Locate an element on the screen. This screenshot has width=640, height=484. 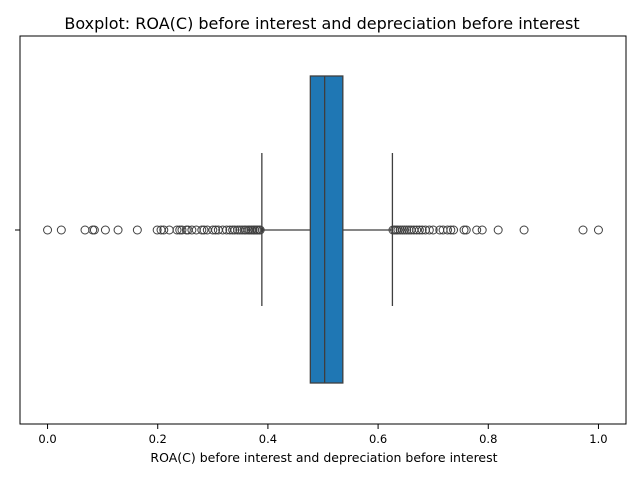
x-tick-label: 0.6 is located at coordinates (378, 439).